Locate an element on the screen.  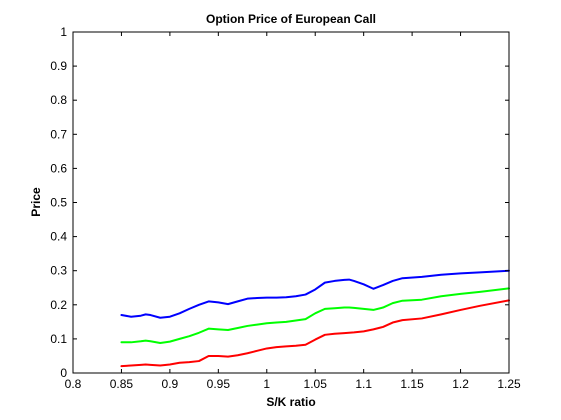
y-tick-label: 0.3 is located at coordinates (58, 271).